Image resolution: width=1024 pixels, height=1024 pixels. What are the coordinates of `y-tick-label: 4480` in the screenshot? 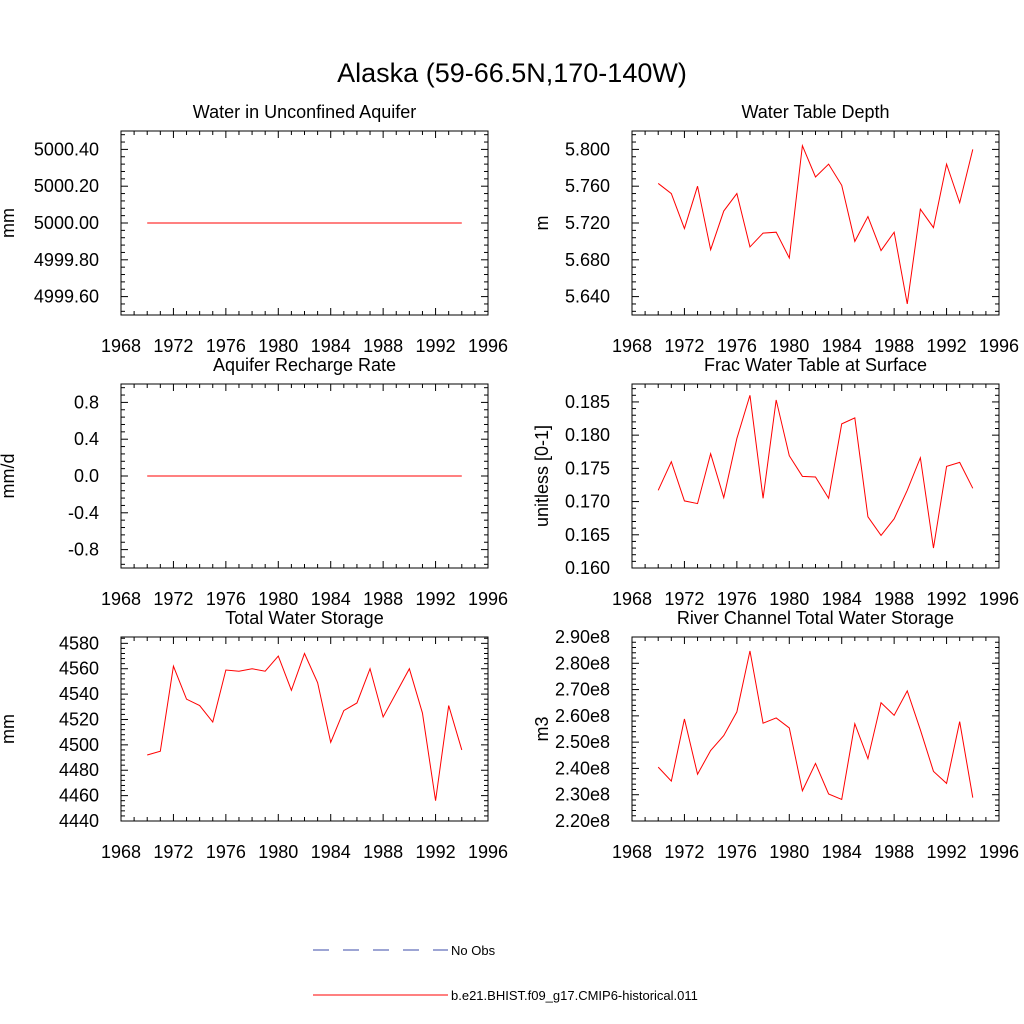 It's located at (79, 770).